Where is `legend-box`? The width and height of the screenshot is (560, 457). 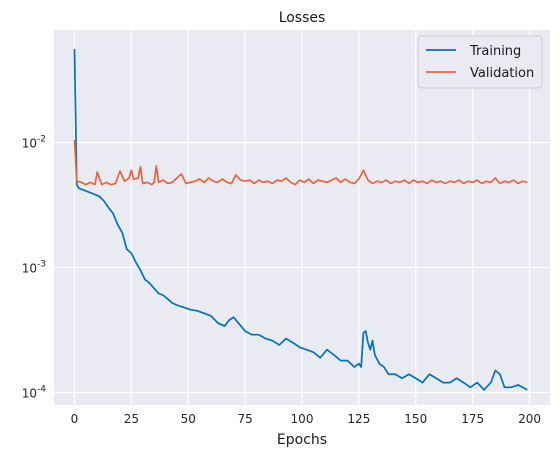
legend-box is located at coordinates (480, 62).